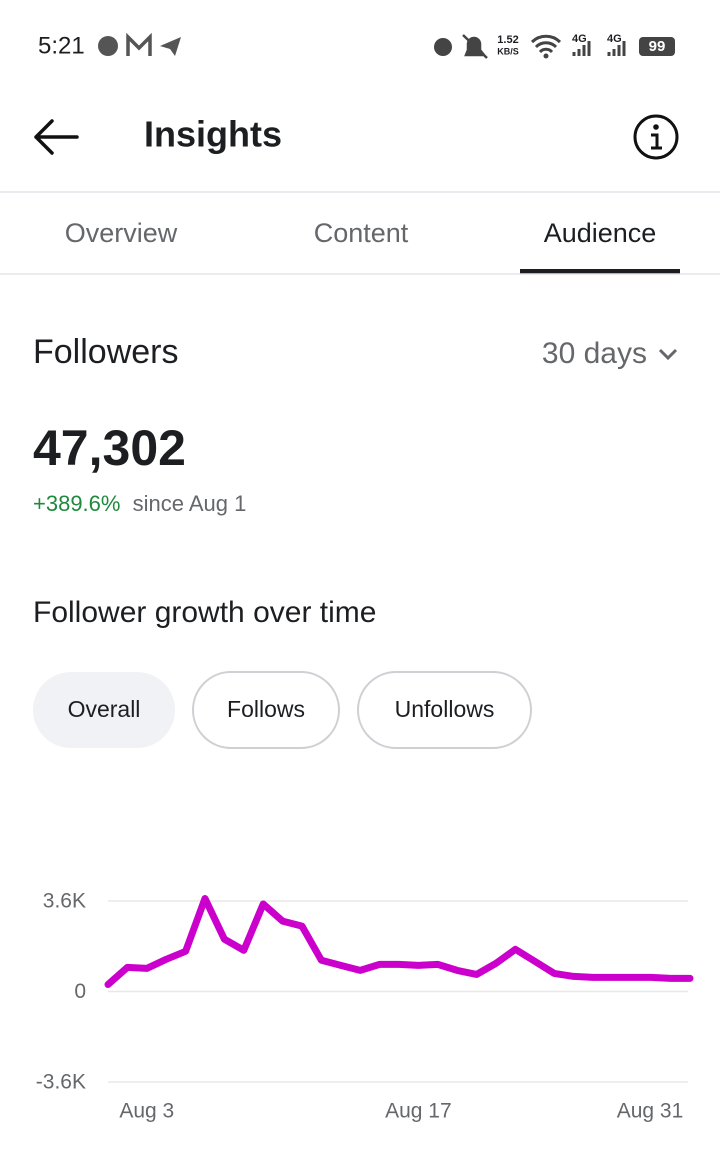  Describe the element at coordinates (616, 48) in the screenshot. I see `signal-2-bars` at that location.